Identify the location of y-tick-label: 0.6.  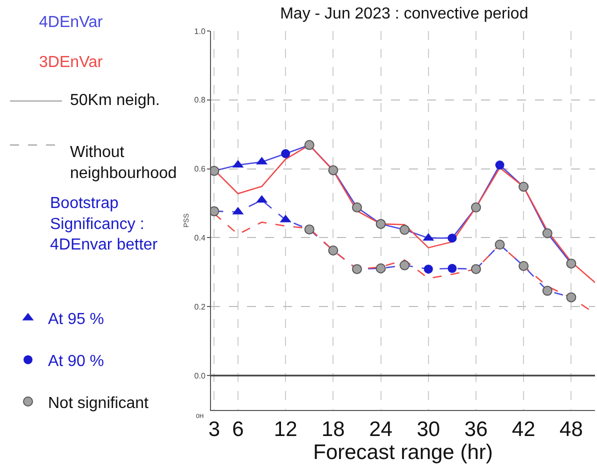
(200, 169).